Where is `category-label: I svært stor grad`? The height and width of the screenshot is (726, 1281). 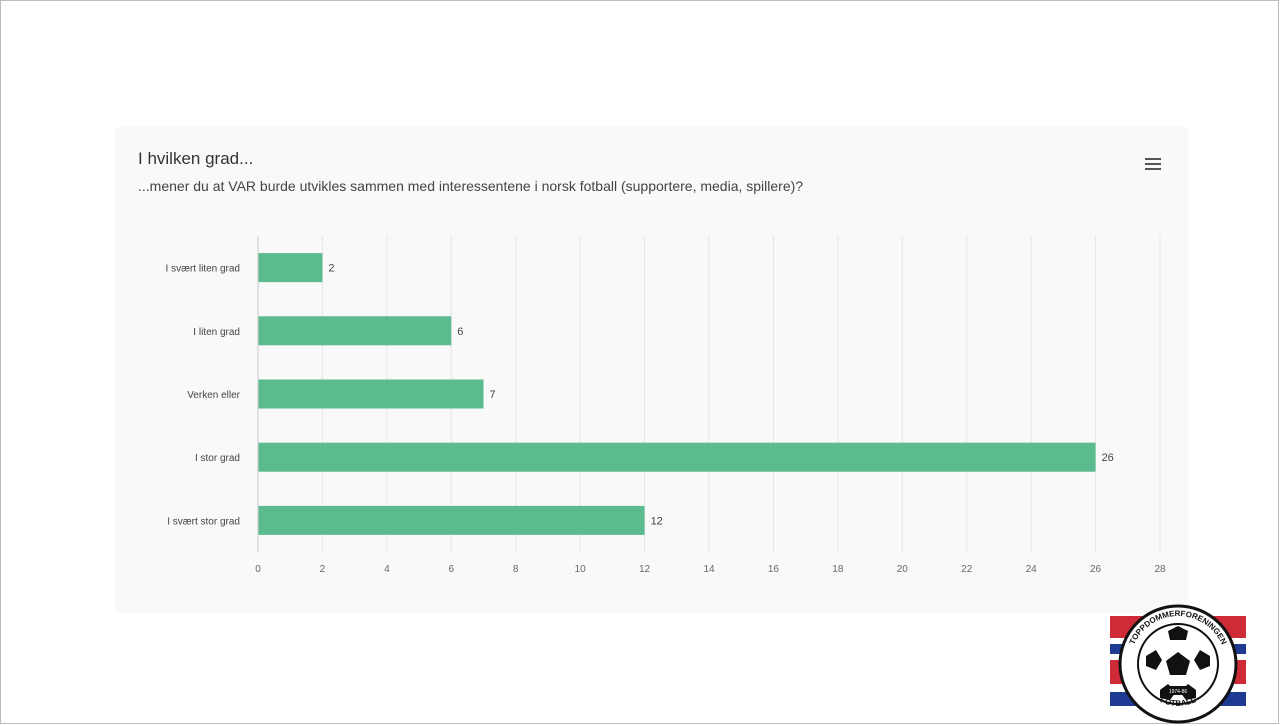 category-label: I svært stor grad is located at coordinates (203, 521).